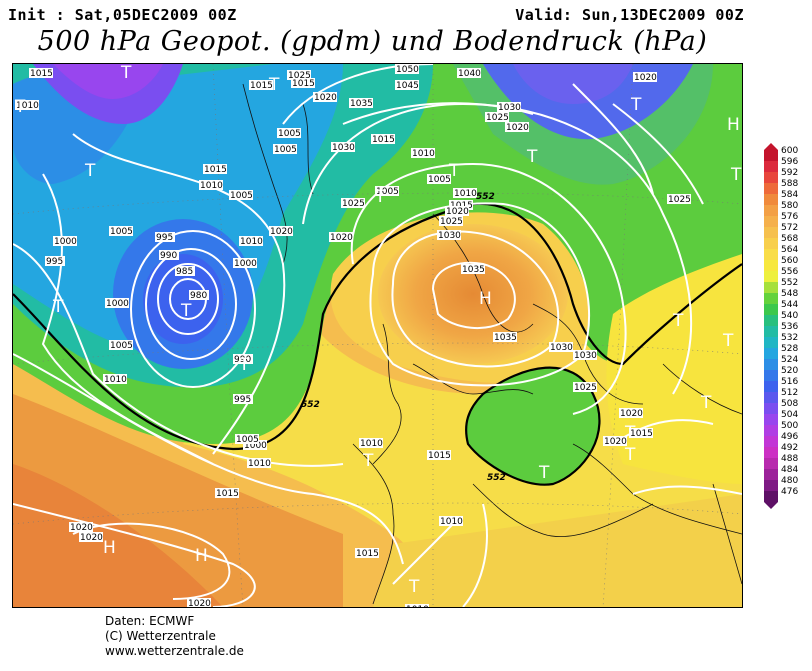 Image resolution: width=812 pixels, height=671 pixels. I want to click on svg-text: 1040, so click(469, 74).